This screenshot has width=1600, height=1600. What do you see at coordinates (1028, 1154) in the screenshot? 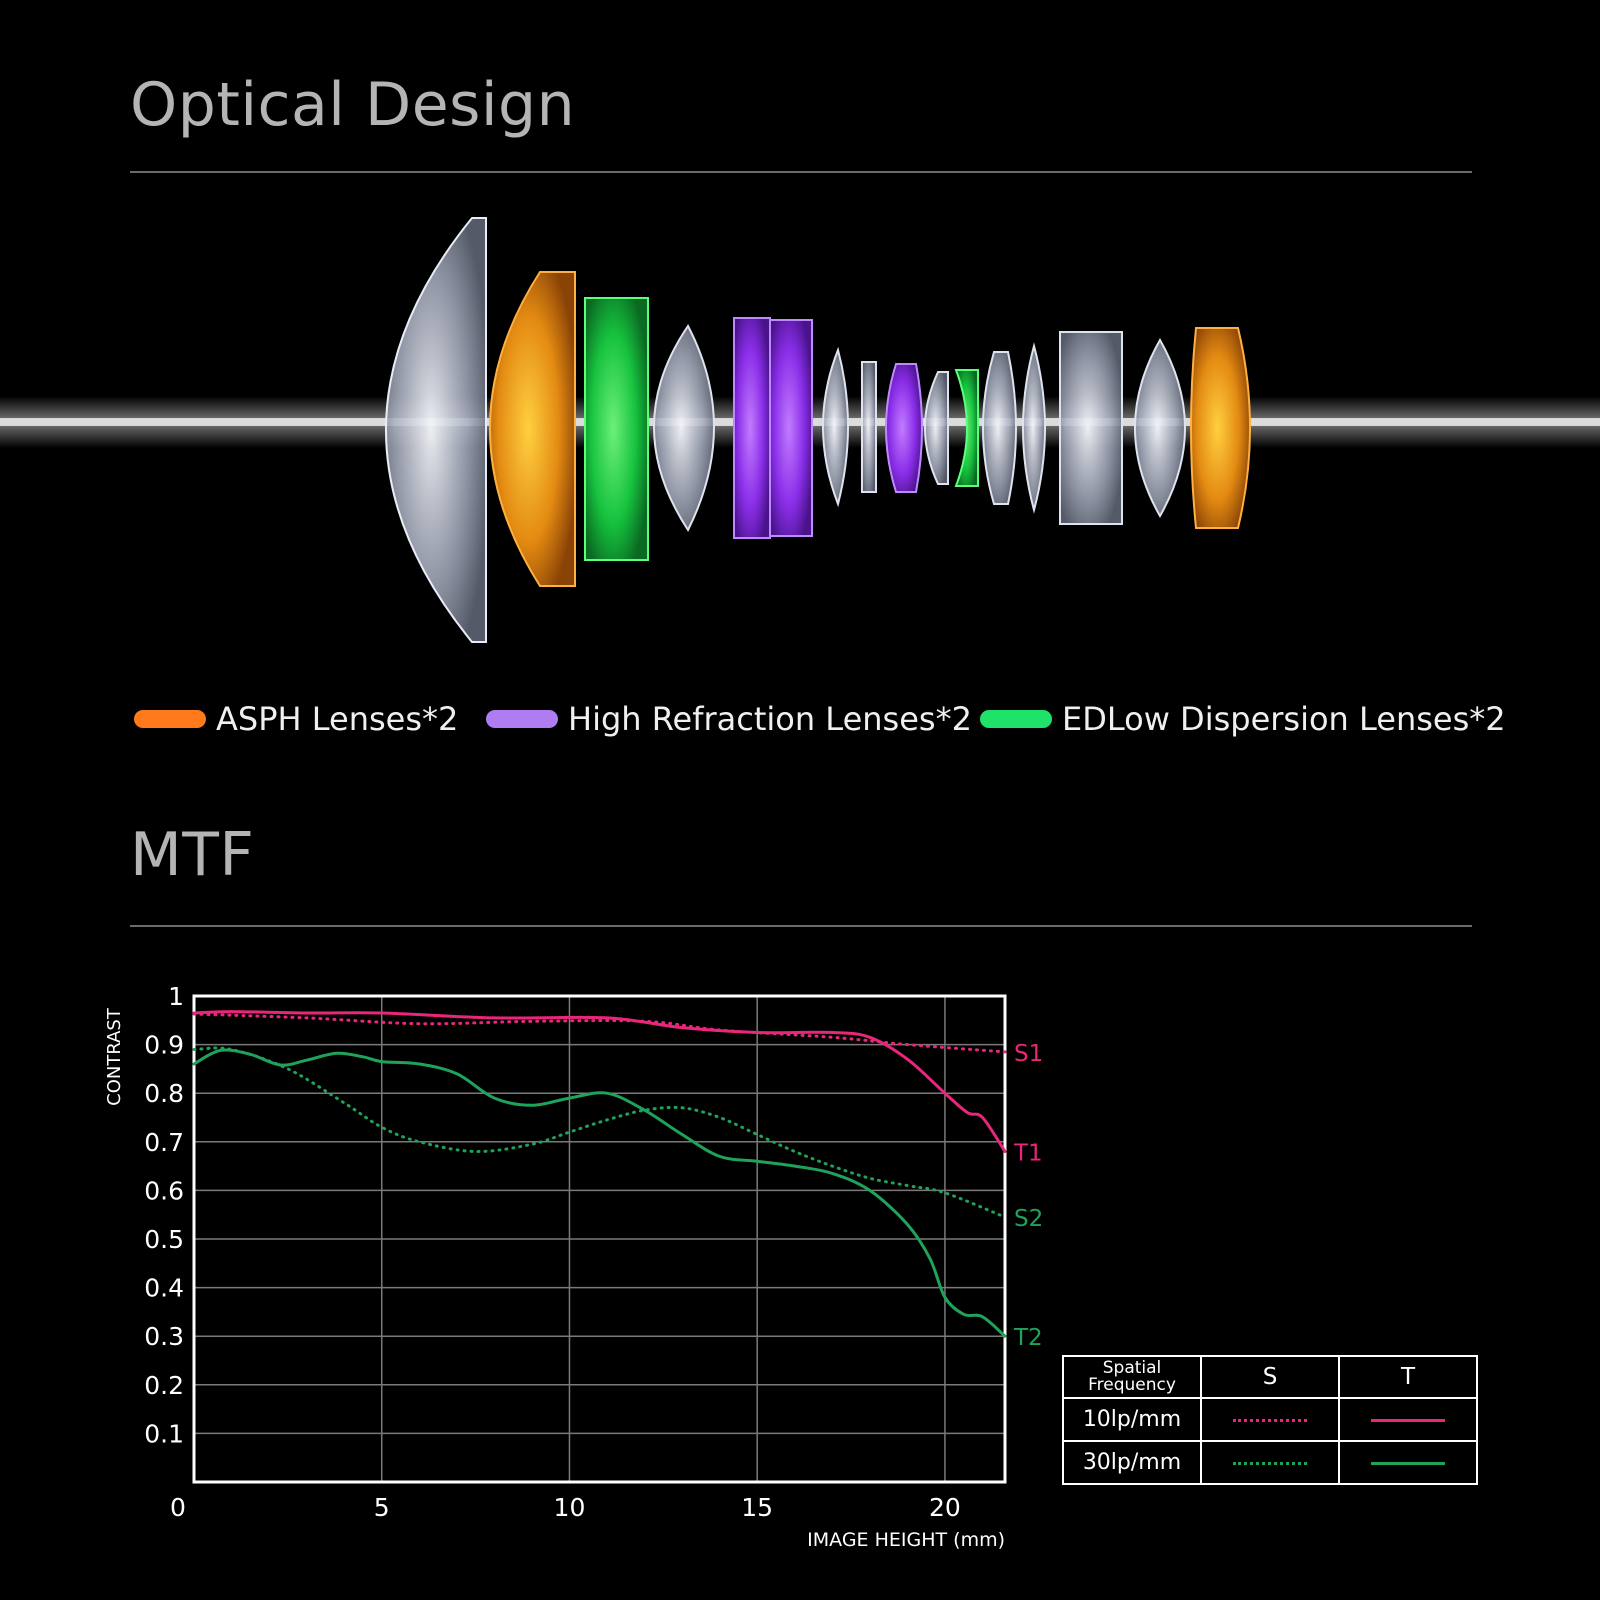
I see `series-t1-label: T1` at bounding box center [1028, 1154].